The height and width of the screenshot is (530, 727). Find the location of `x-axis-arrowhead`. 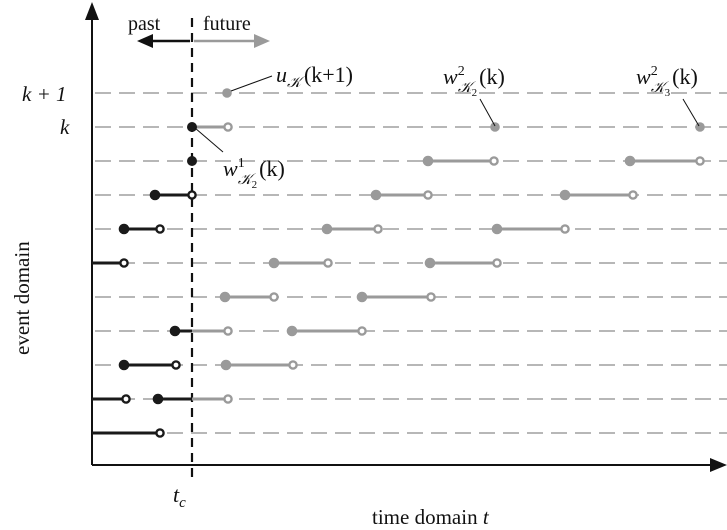

x-axis-arrowhead is located at coordinates (718, 465).